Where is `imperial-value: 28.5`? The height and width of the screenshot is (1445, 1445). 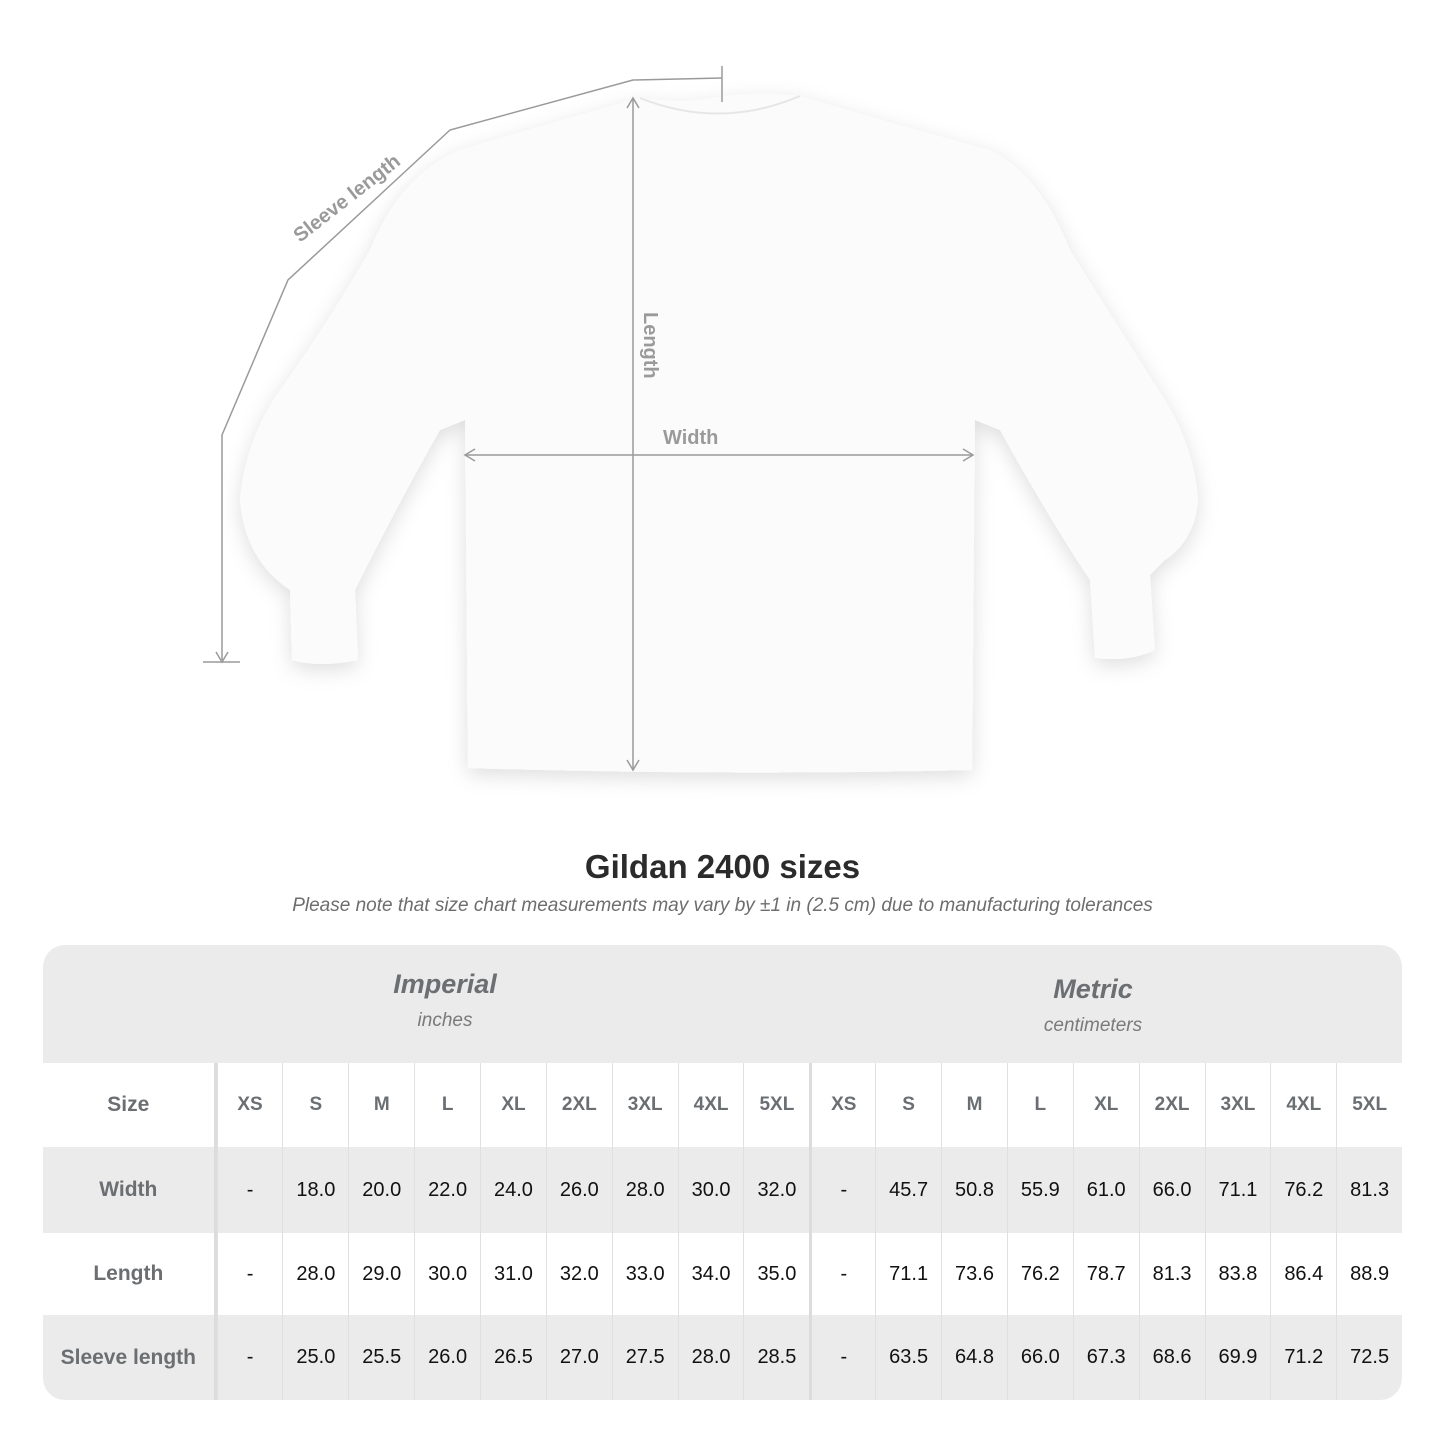
imperial-value: 28.5 is located at coordinates (776, 1357).